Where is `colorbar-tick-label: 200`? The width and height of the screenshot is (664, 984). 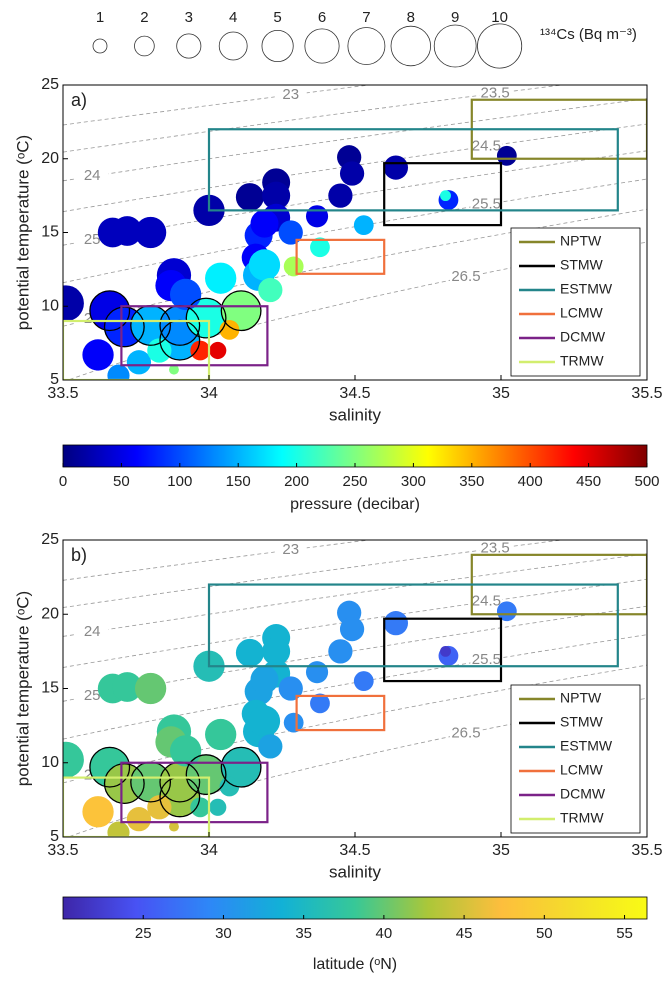
colorbar-tick-label: 200 is located at coordinates (296, 481).